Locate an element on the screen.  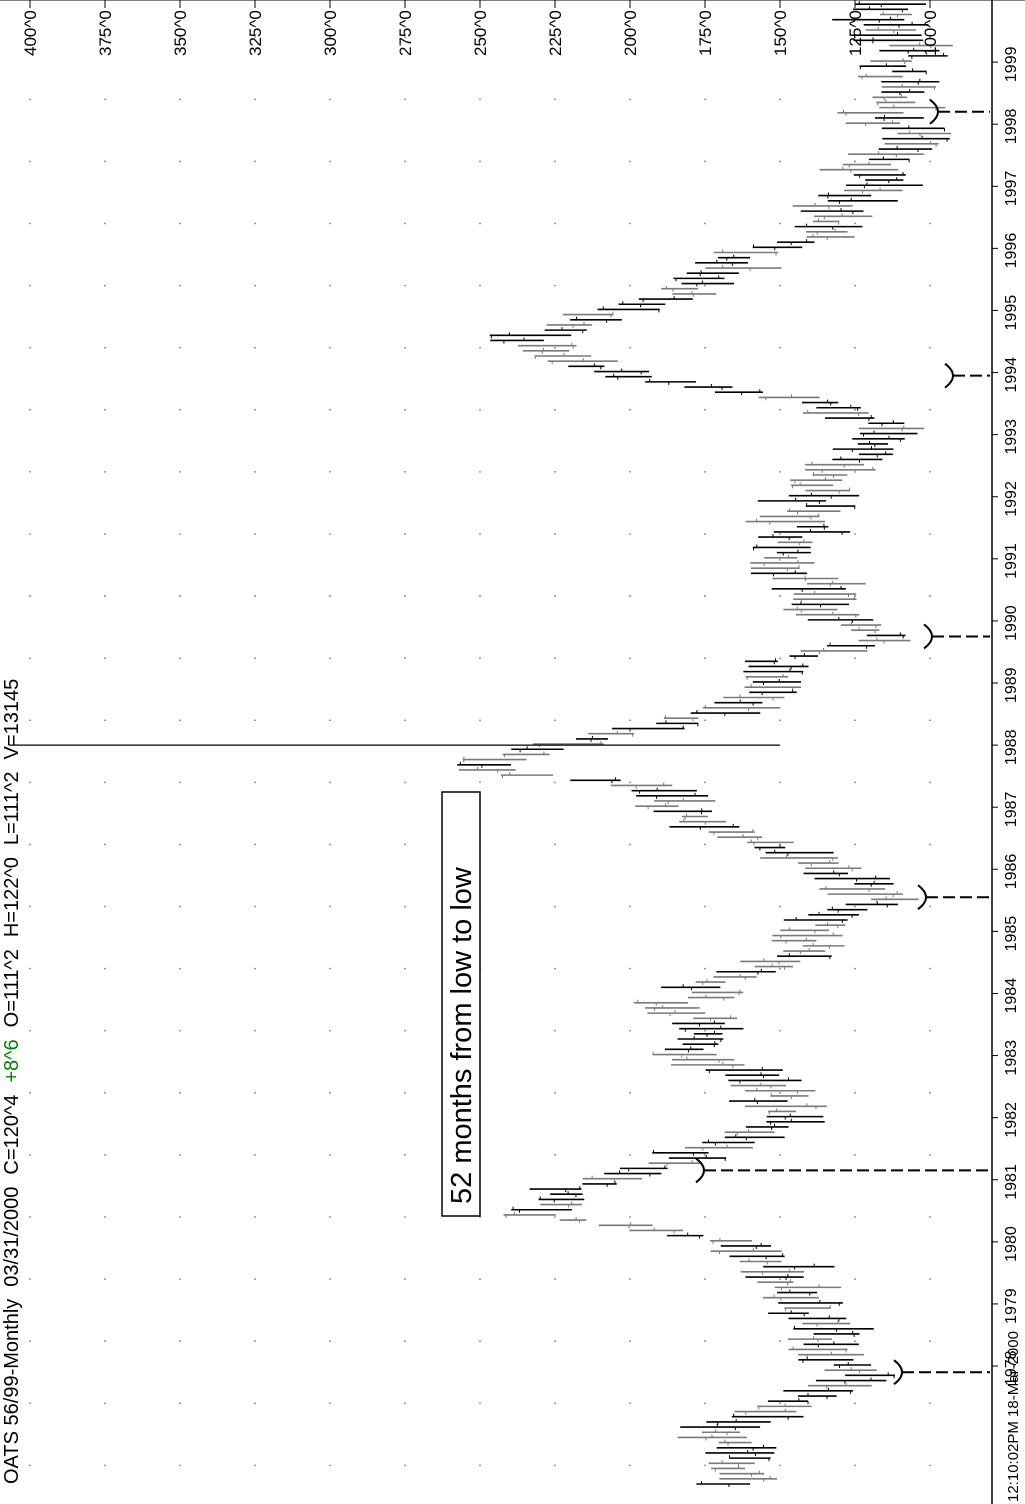
y-tick-label: 325^0 is located at coordinates (255, 33).